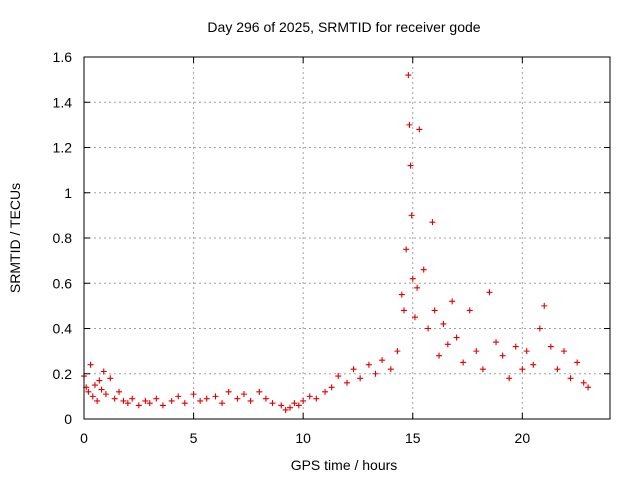  Describe the element at coordinates (68, 419) in the screenshot. I see `y-tick-label: 0` at that location.